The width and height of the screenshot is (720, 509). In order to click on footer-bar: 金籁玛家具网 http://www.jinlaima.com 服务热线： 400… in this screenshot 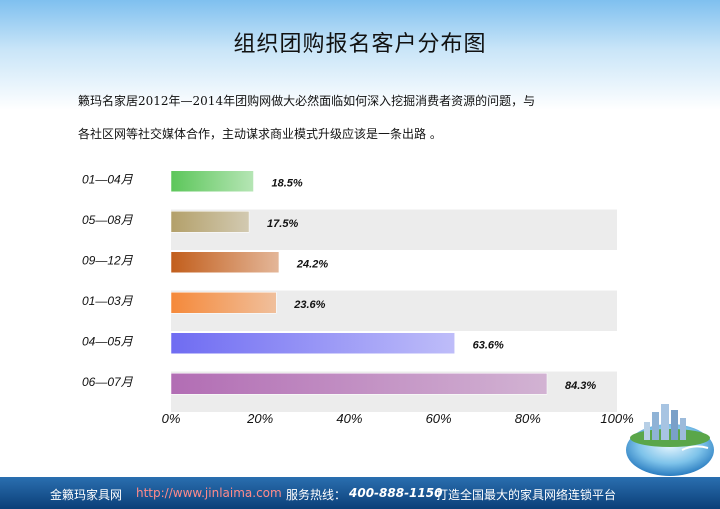, I will do `click(360, 493)`.